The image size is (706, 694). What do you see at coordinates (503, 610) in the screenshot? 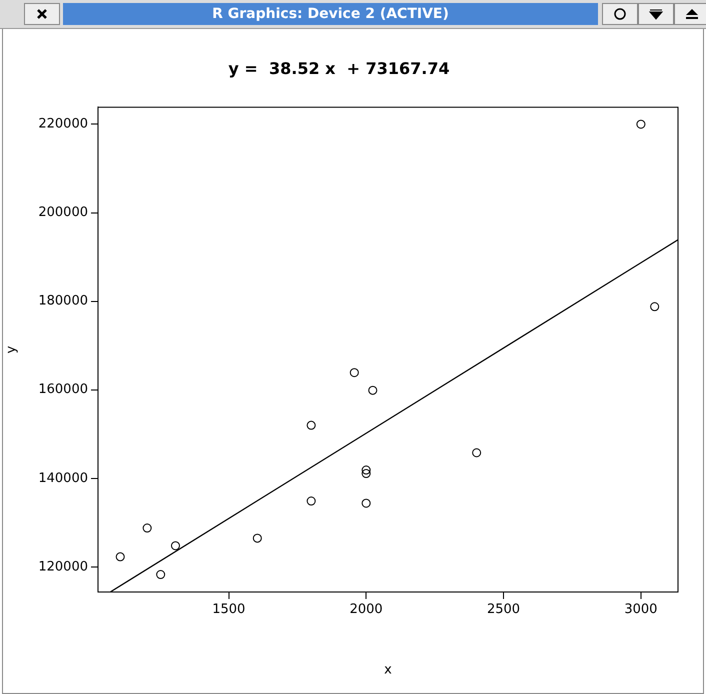
I see `x-tick-label: 2500` at bounding box center [503, 610].